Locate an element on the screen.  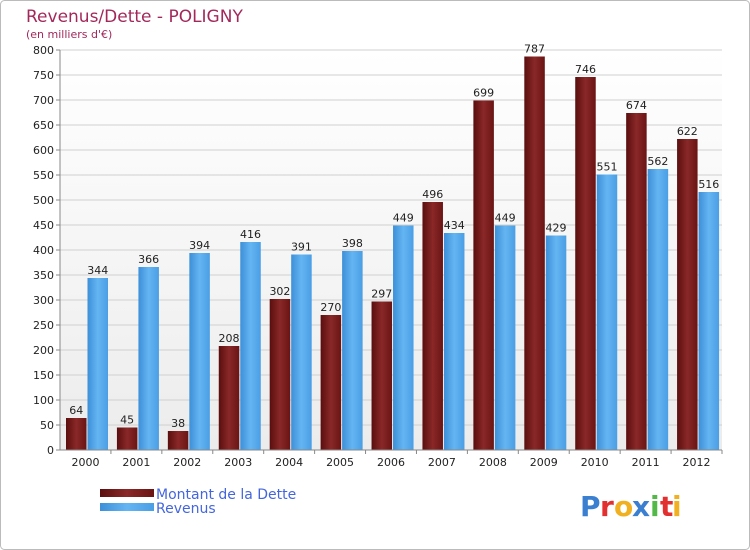
data-label: 699 is located at coordinates (483, 93).